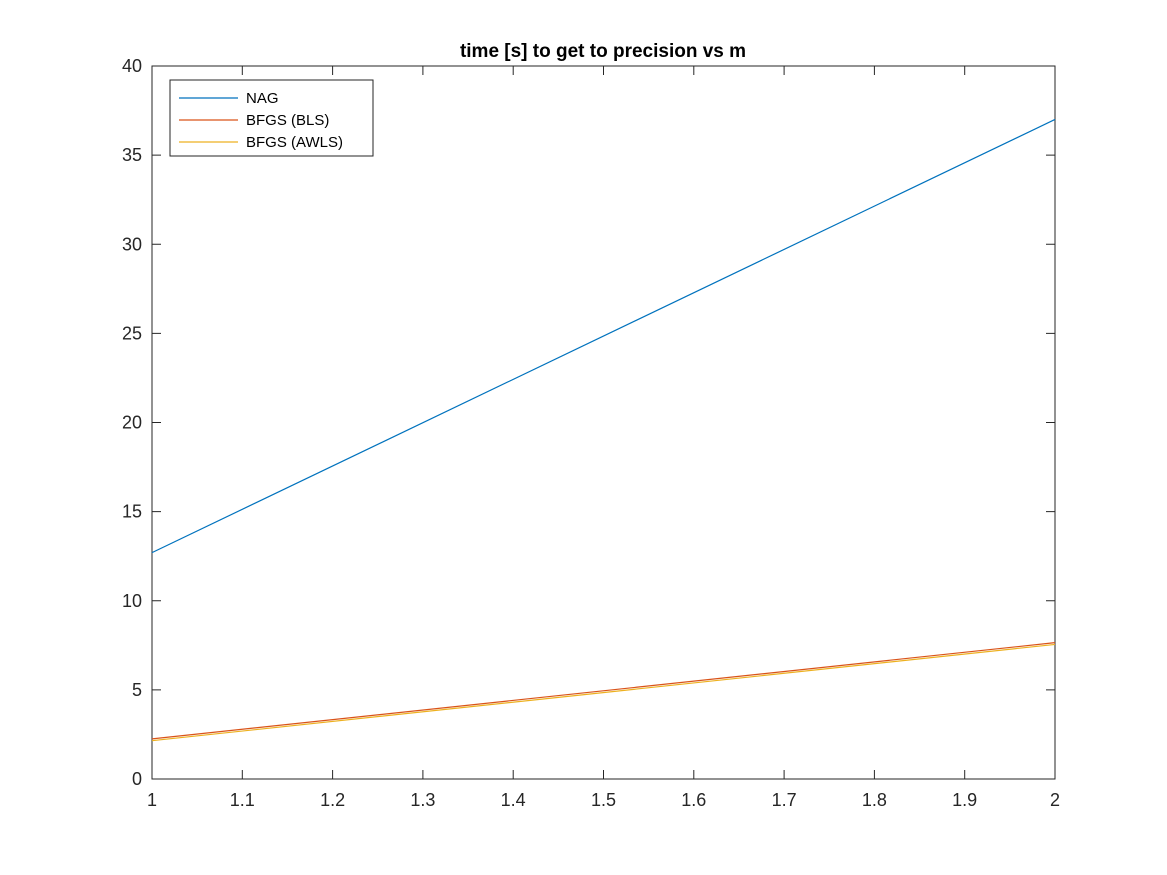 Image resolution: width=1167 pixels, height=875 pixels. I want to click on legend-label: BFGS (AWLS), so click(294, 142).